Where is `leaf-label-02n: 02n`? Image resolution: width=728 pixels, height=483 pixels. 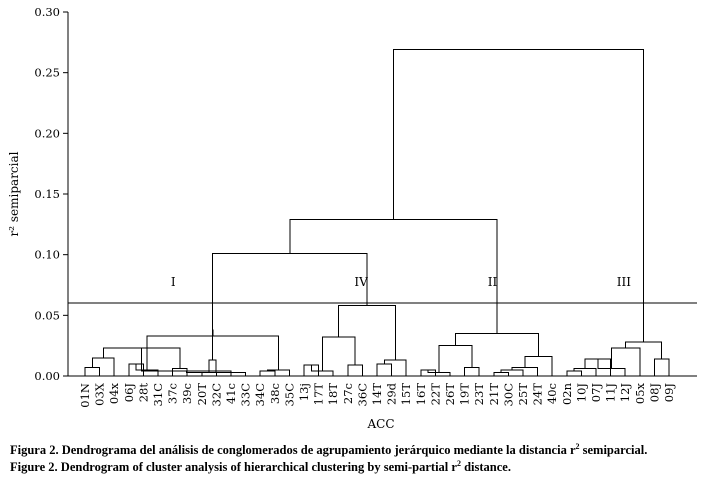 leaf-label-02n: 02n is located at coordinates (567, 393).